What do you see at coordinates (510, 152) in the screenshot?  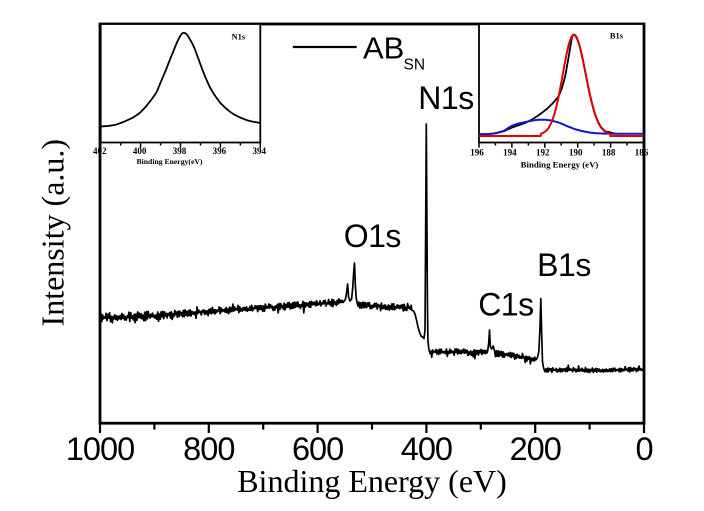 I see `svg-text: 194` at bounding box center [510, 152].